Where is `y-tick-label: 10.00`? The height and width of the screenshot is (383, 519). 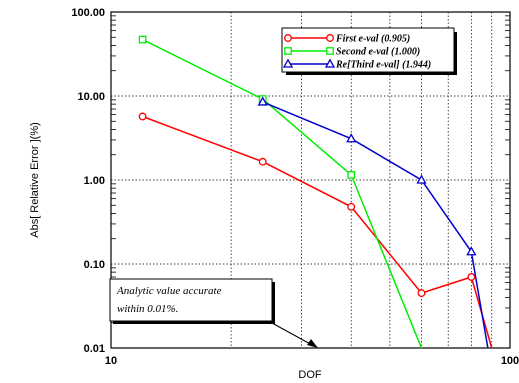 y-tick-label: 10.00 is located at coordinates (91, 97).